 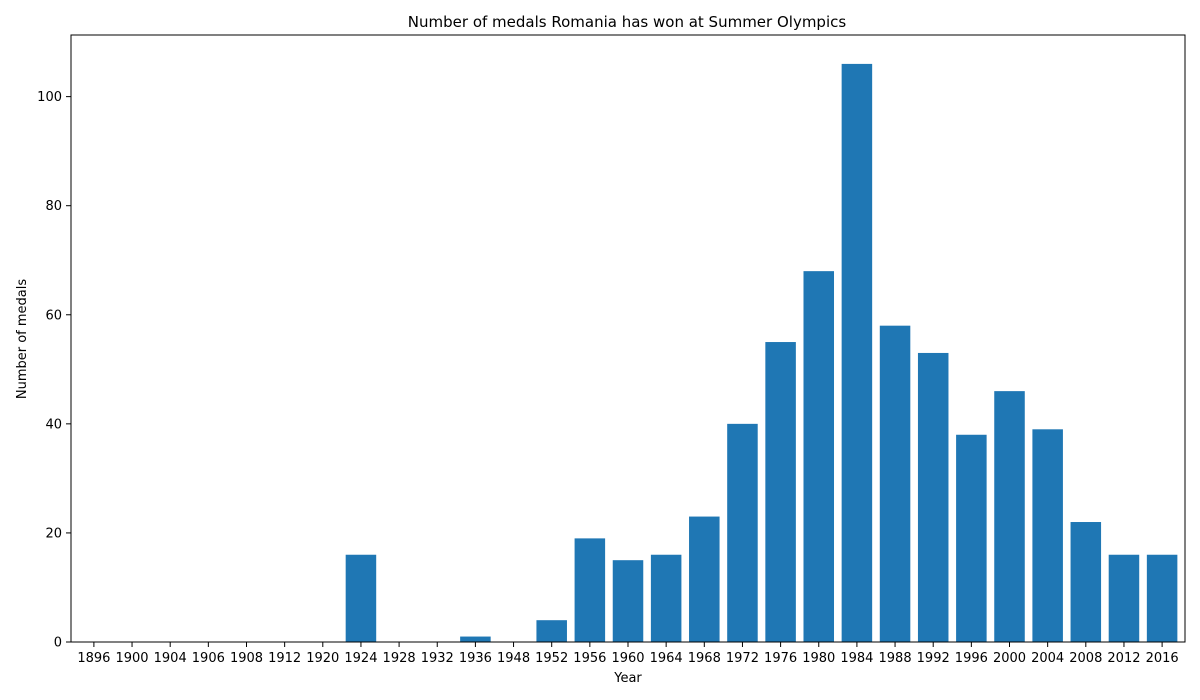 I want to click on bar-1924, so click(x=361, y=598).